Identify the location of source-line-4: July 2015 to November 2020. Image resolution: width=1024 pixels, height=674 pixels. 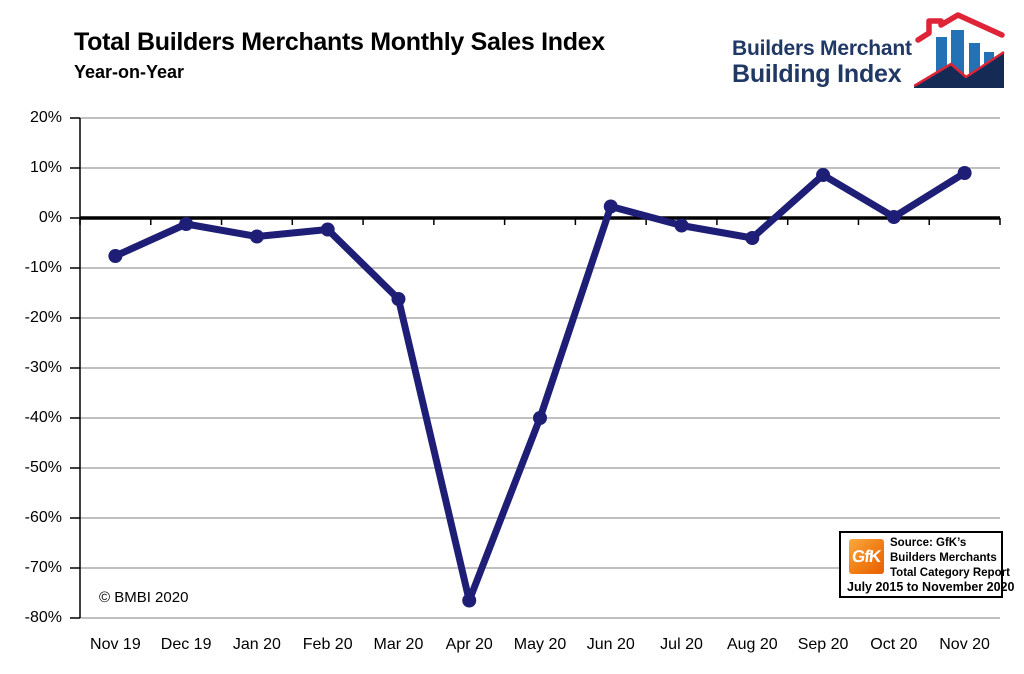
(931, 587).